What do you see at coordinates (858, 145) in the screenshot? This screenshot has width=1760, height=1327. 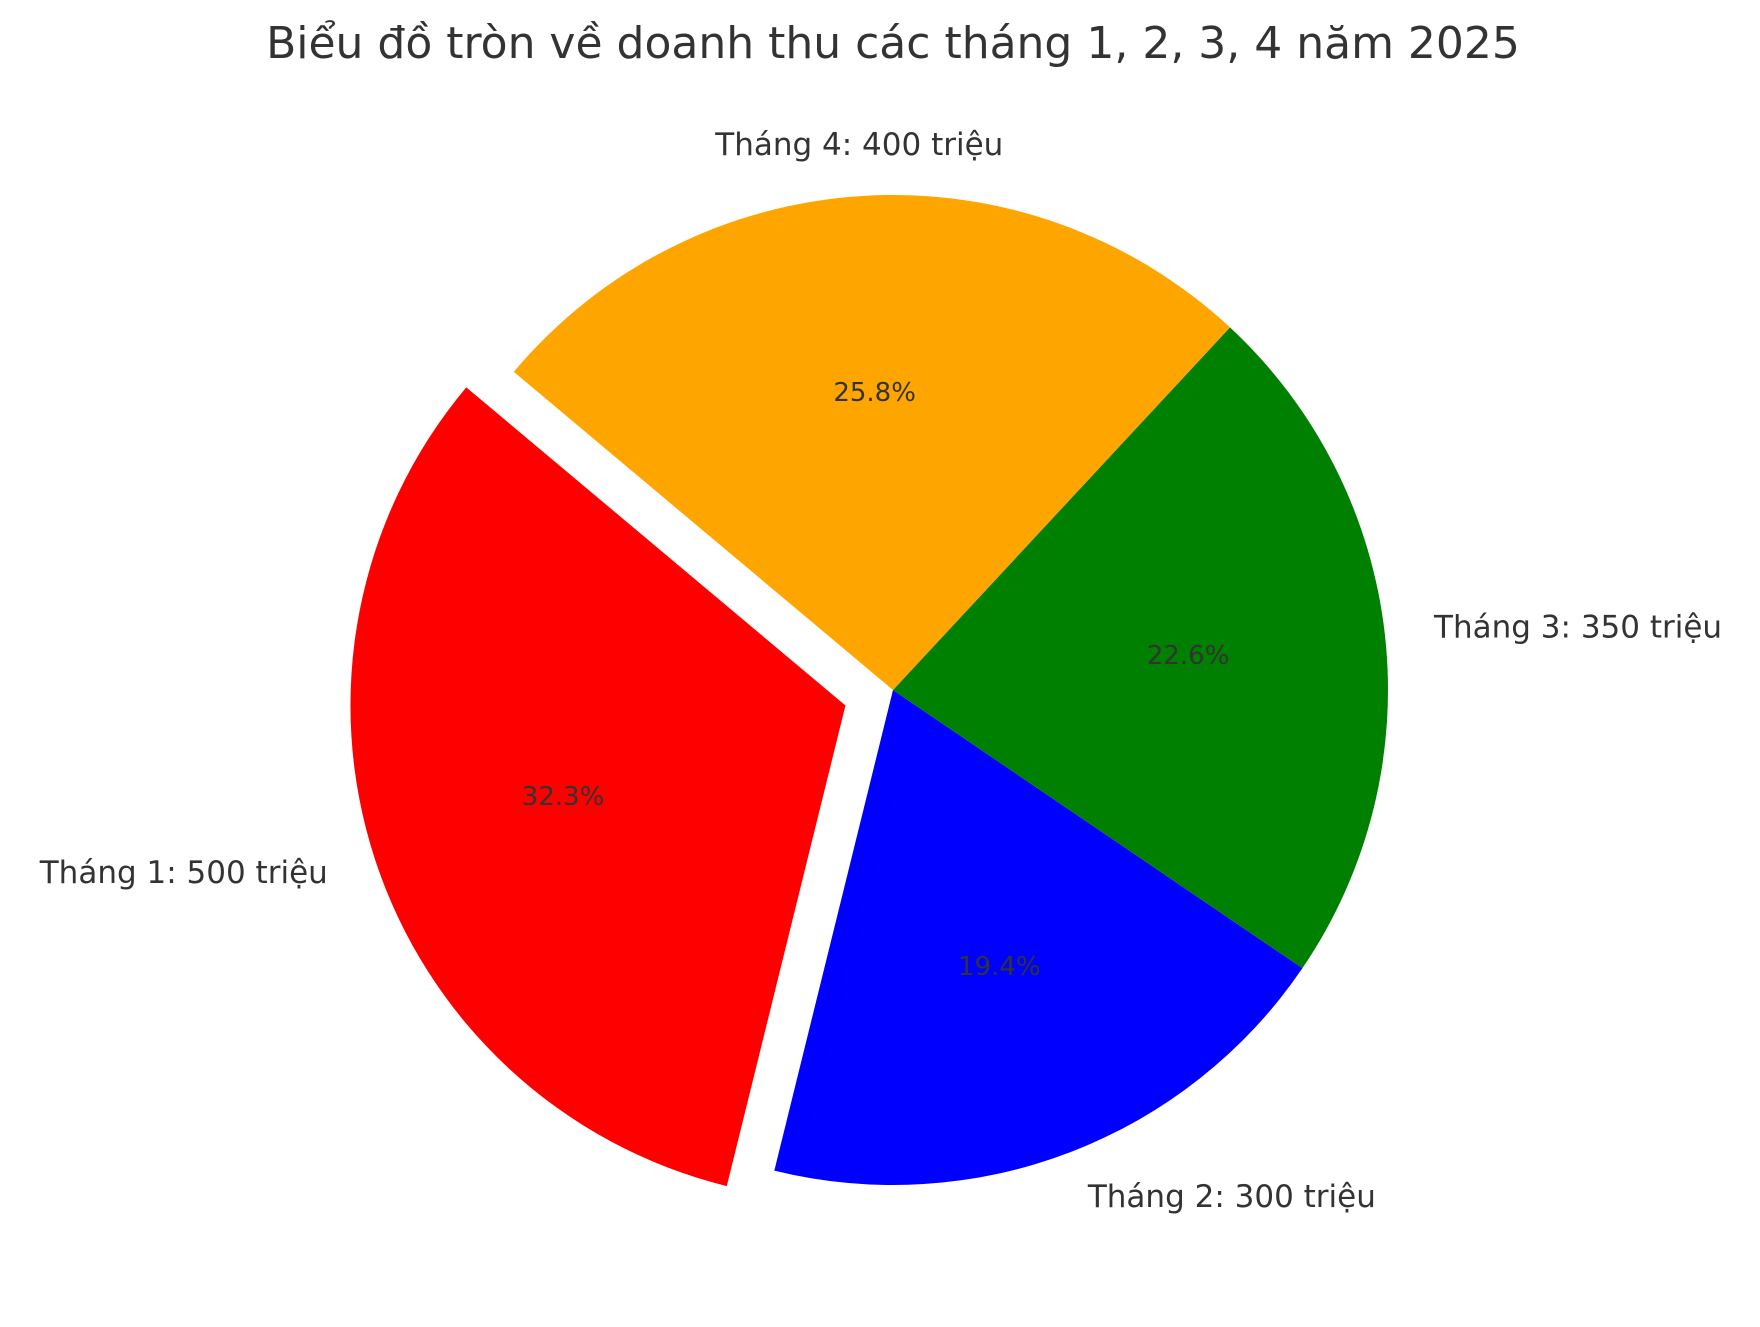 I see `slice-label: Tháng 4: 400 triệu` at bounding box center [858, 145].